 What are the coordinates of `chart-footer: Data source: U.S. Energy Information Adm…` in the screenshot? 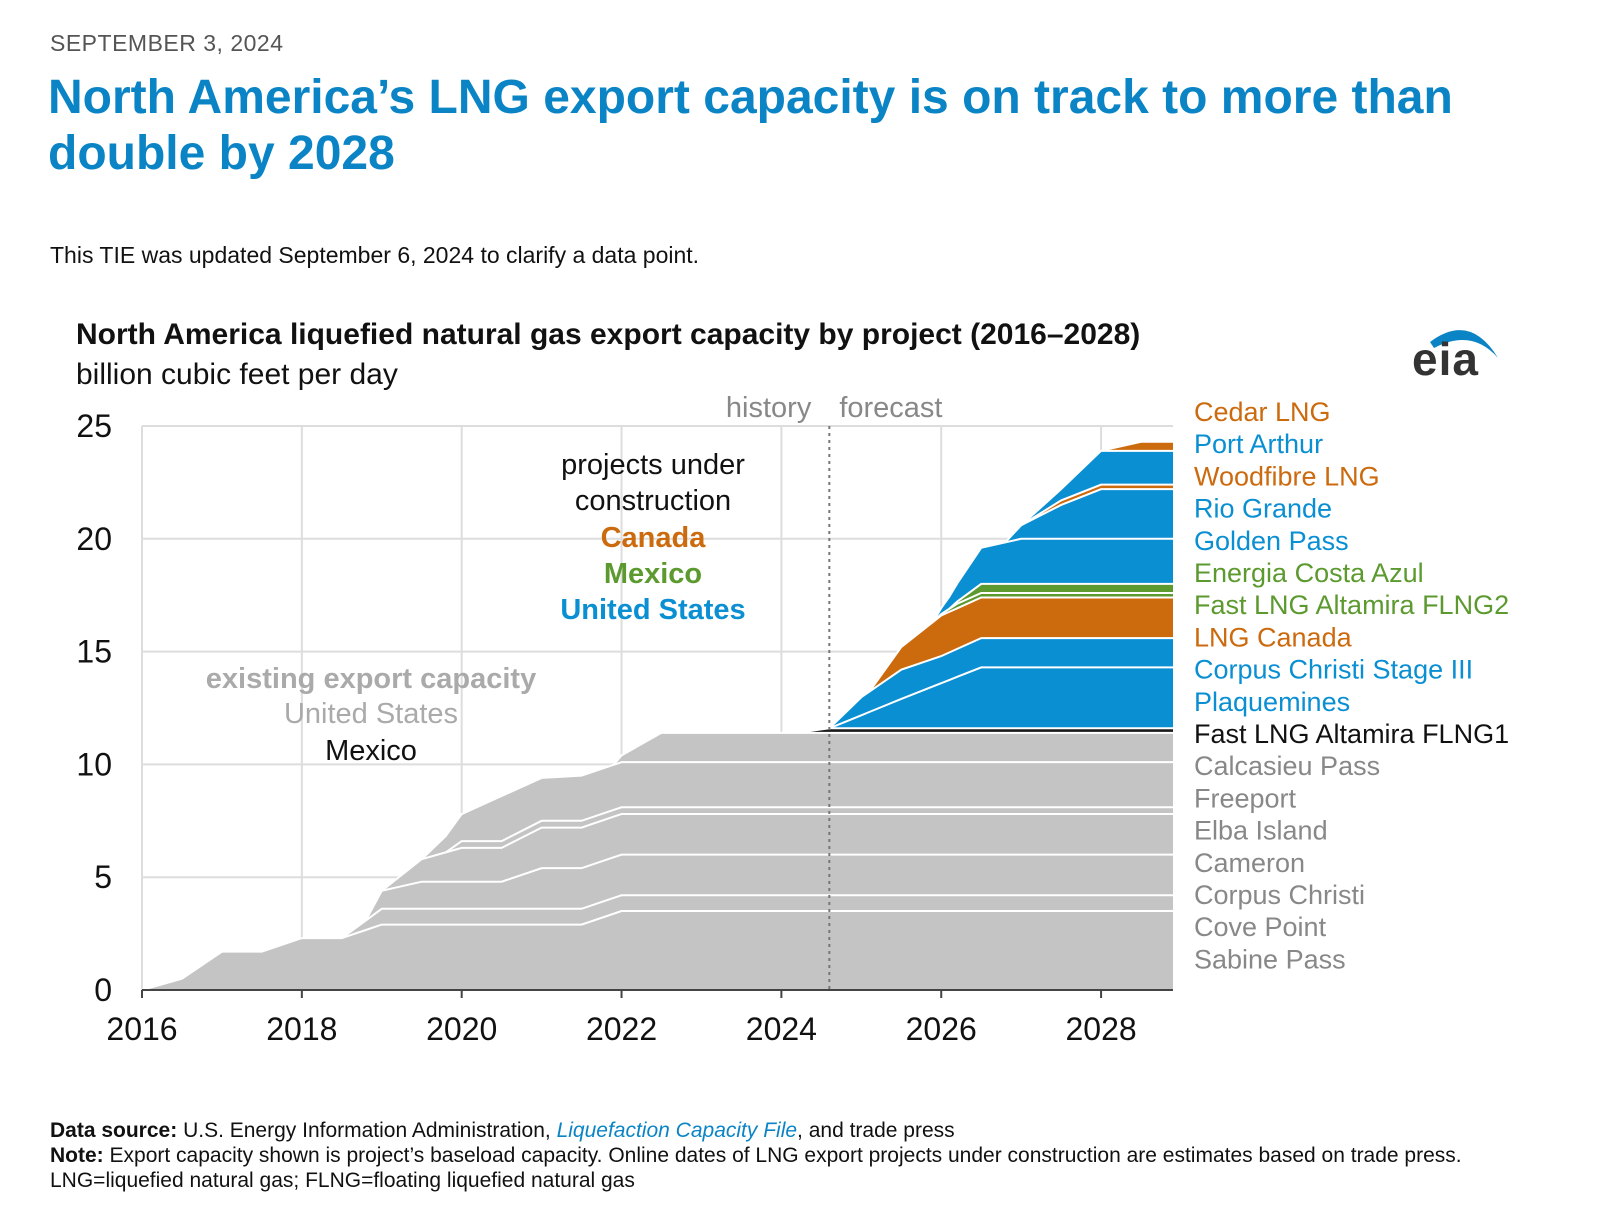 It's located at (810, 1155).